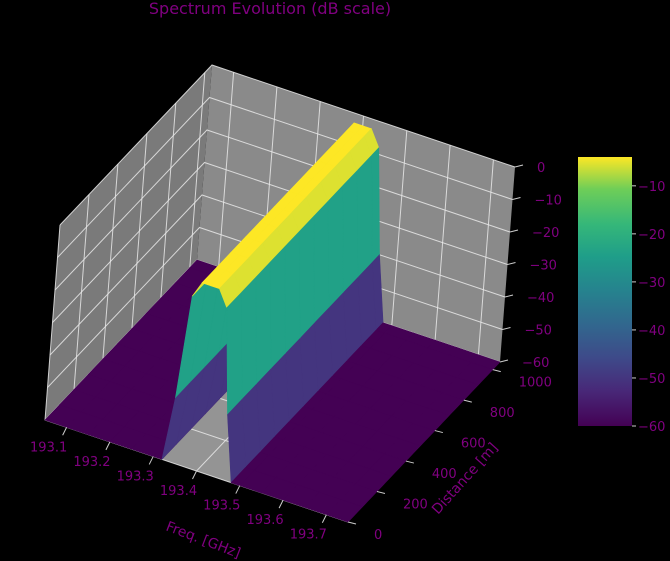  I want to click on colorbar-tick-label: −60, so click(651, 427).